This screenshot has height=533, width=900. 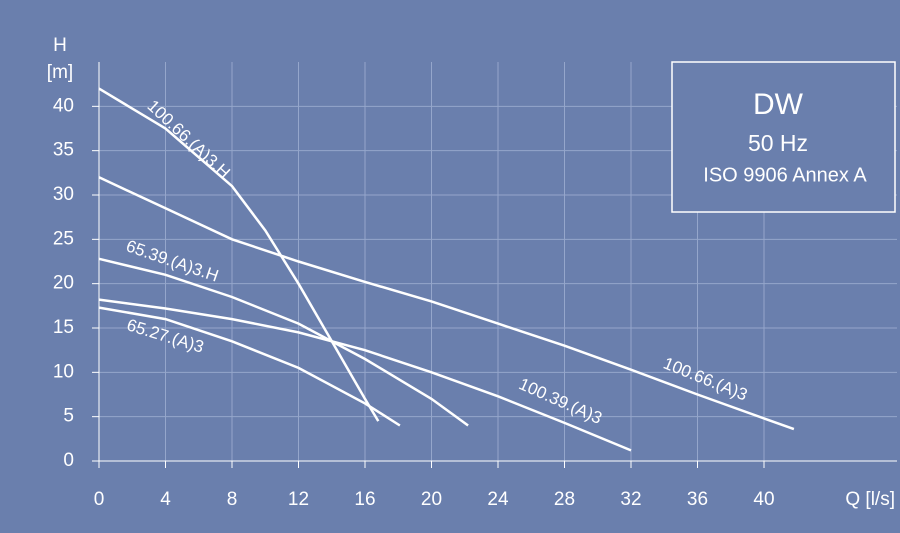 I want to click on y-tick-label: 25, so click(x=63, y=238).